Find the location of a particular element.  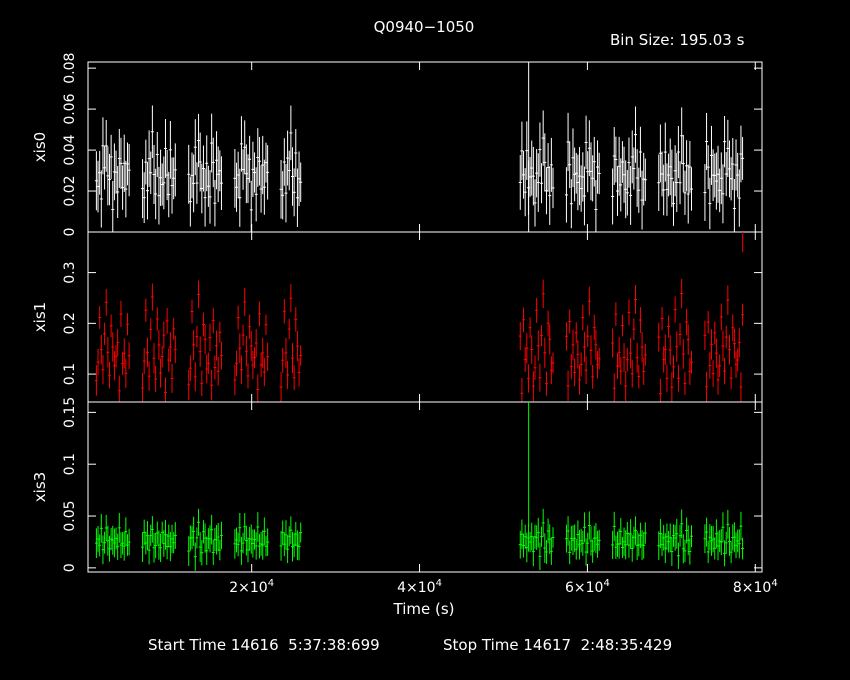

y-tick-label: 0.05 is located at coordinates (70, 515).